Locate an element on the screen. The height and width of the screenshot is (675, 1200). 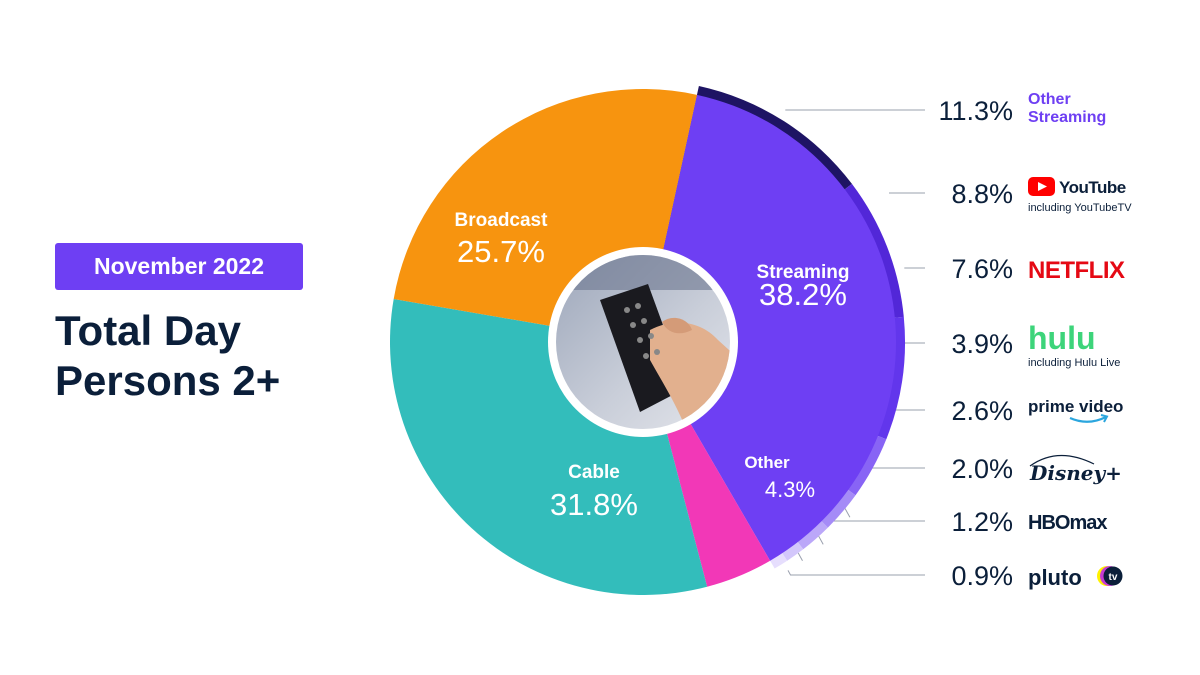
svg-text: HBOmax is located at coordinates (1067, 523).